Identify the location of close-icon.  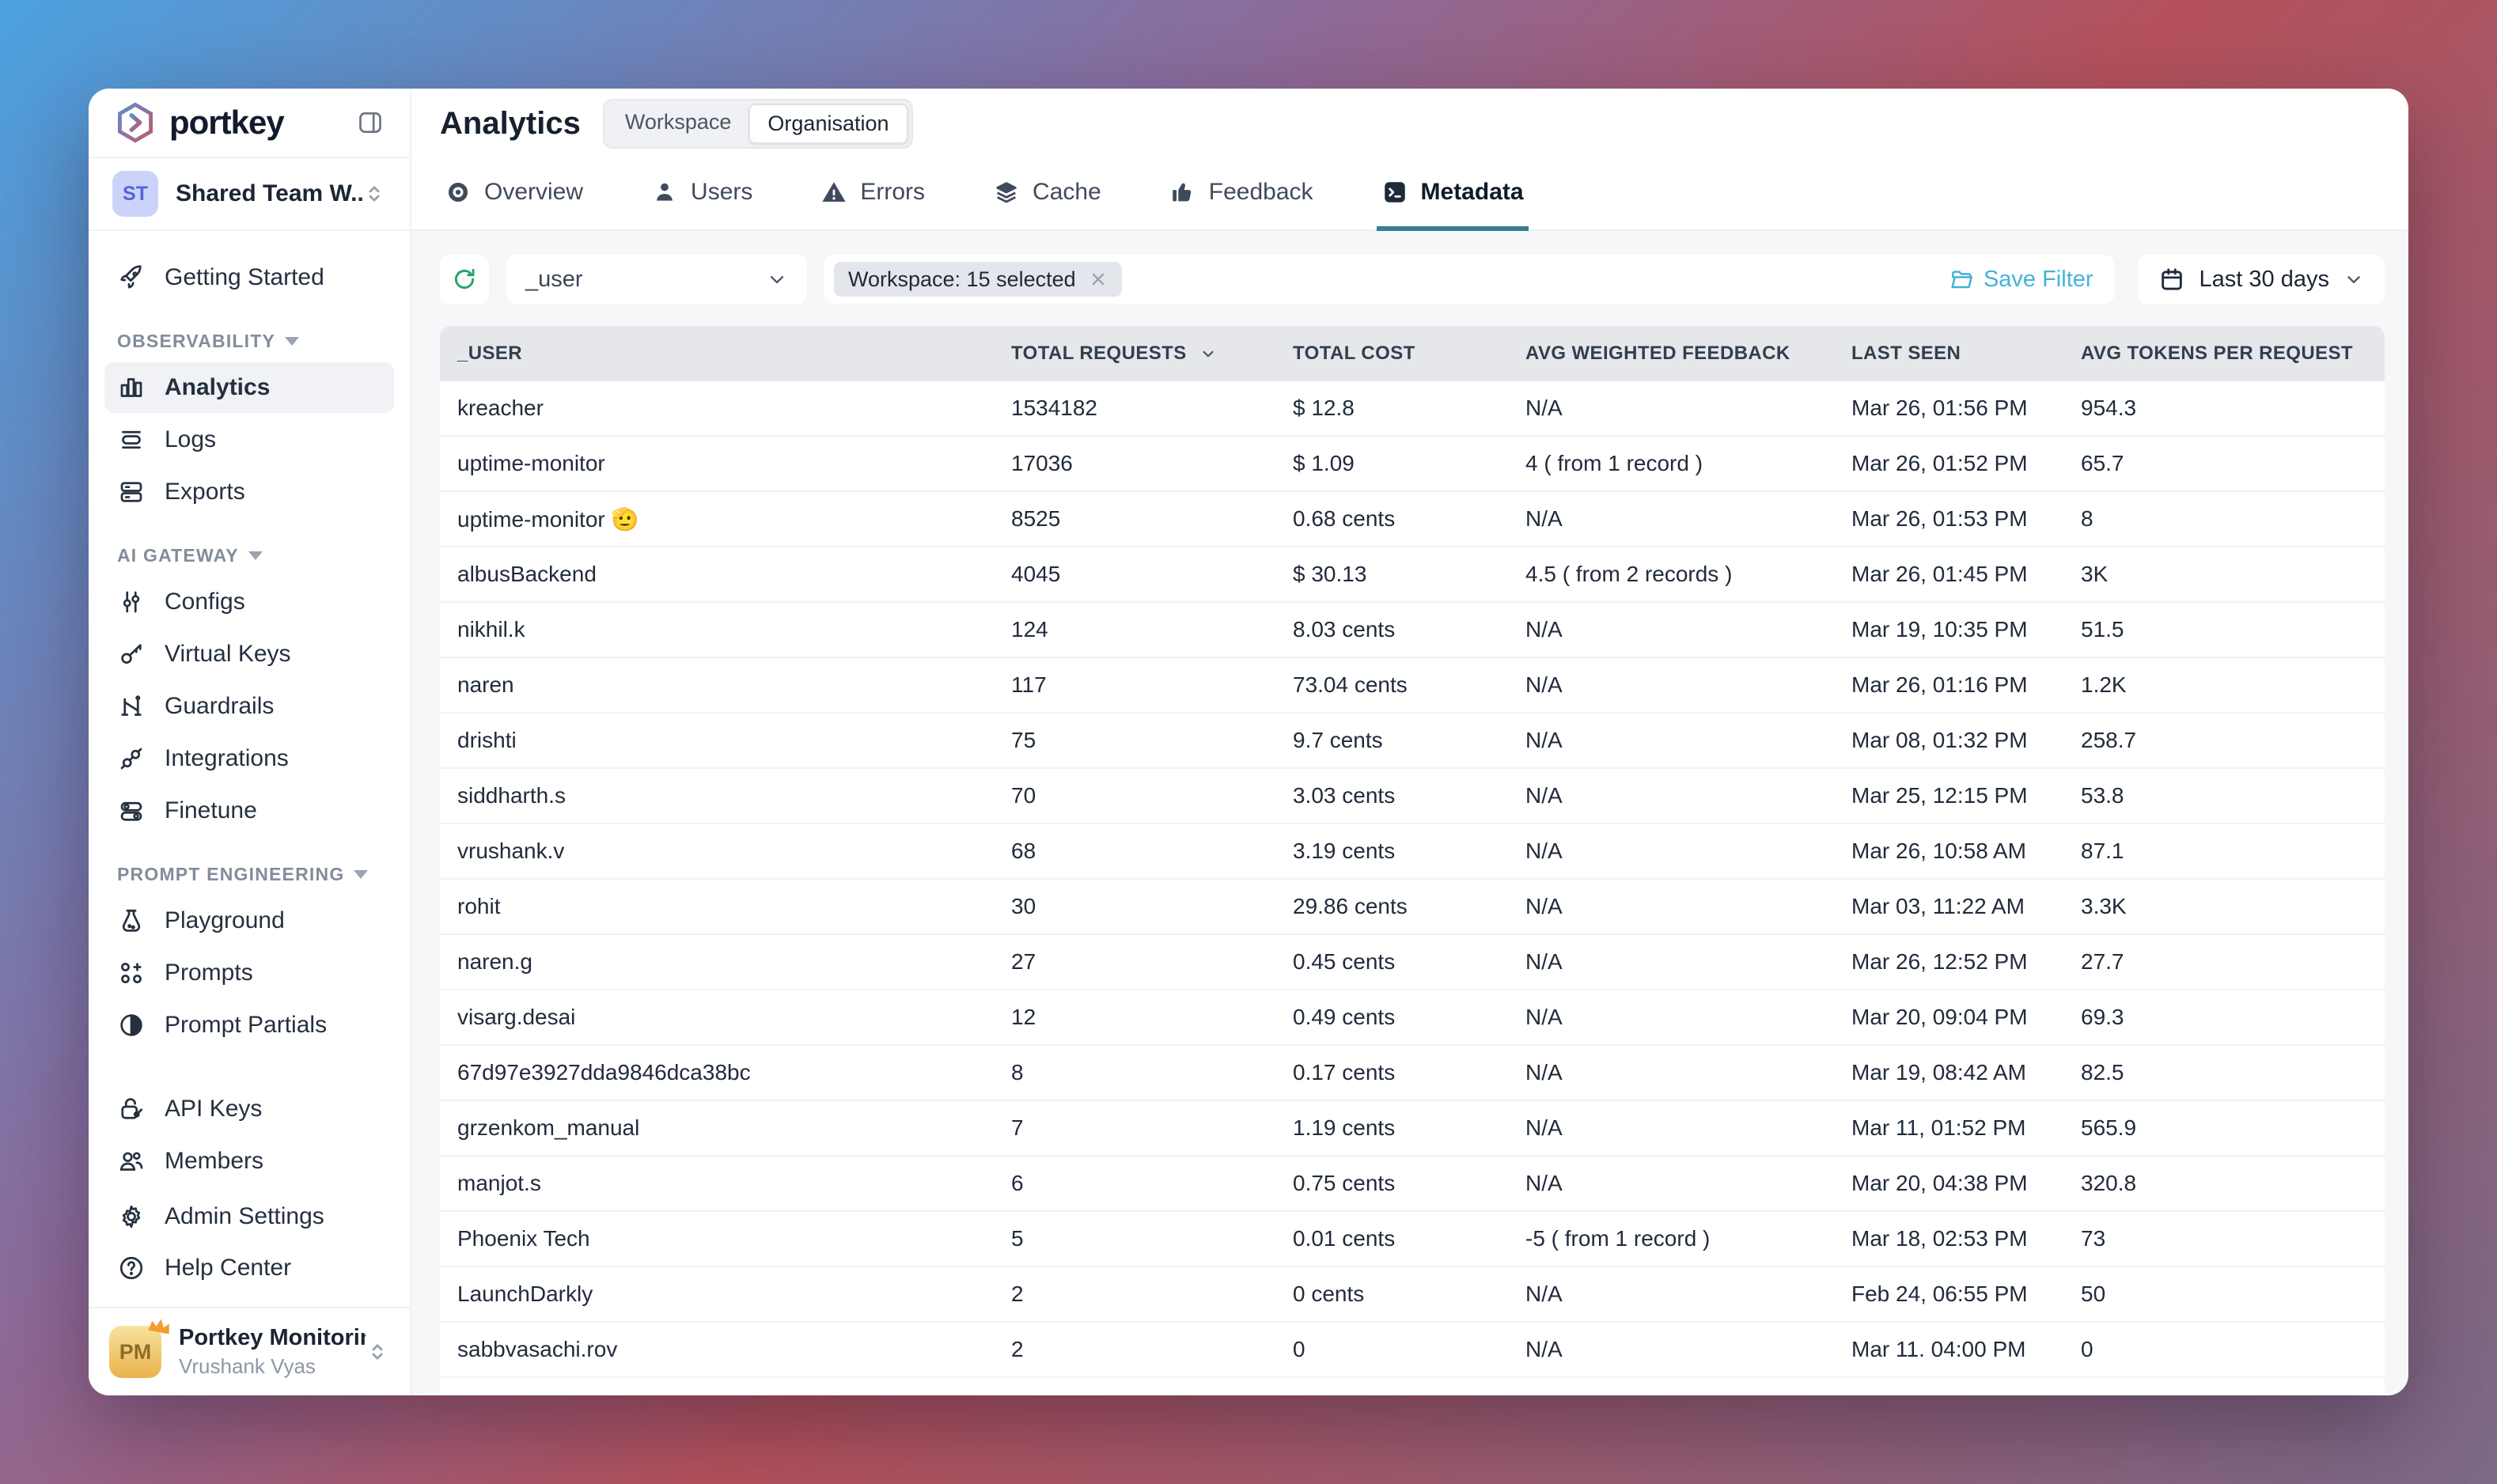
(1098, 279).